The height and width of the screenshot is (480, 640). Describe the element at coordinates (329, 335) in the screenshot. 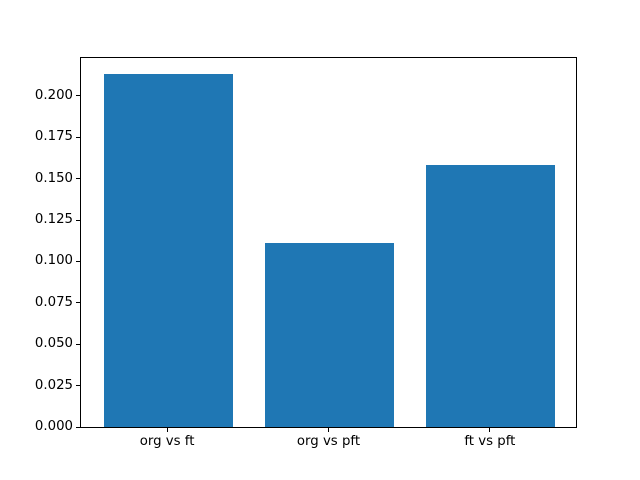

I see `bar-org-vs-pft` at that location.